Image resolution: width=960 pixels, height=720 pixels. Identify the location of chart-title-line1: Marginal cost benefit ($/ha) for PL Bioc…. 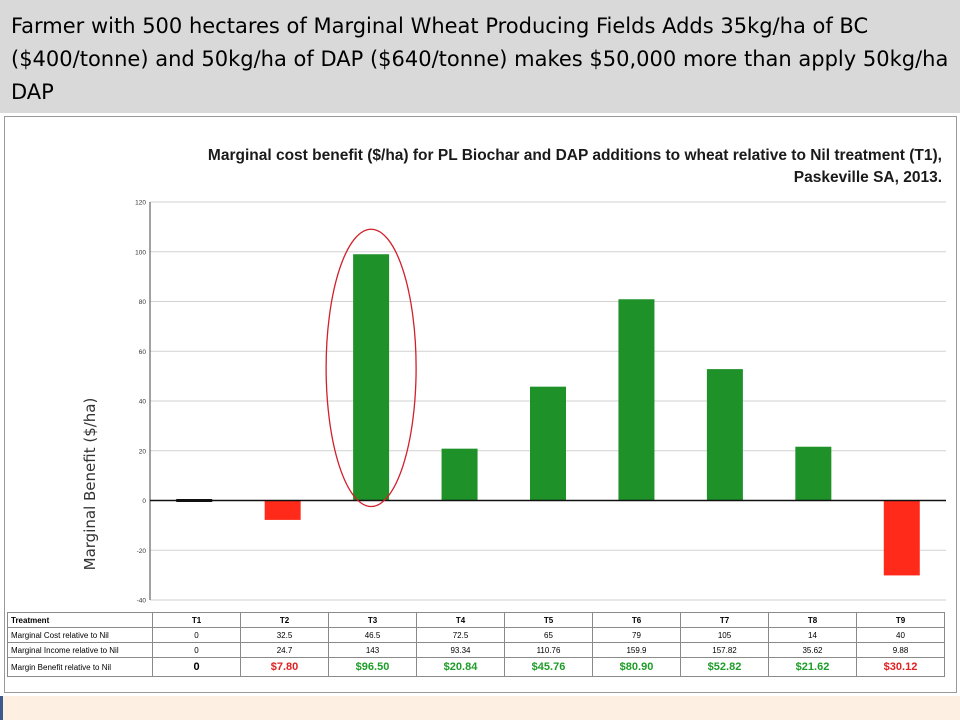
(575, 155).